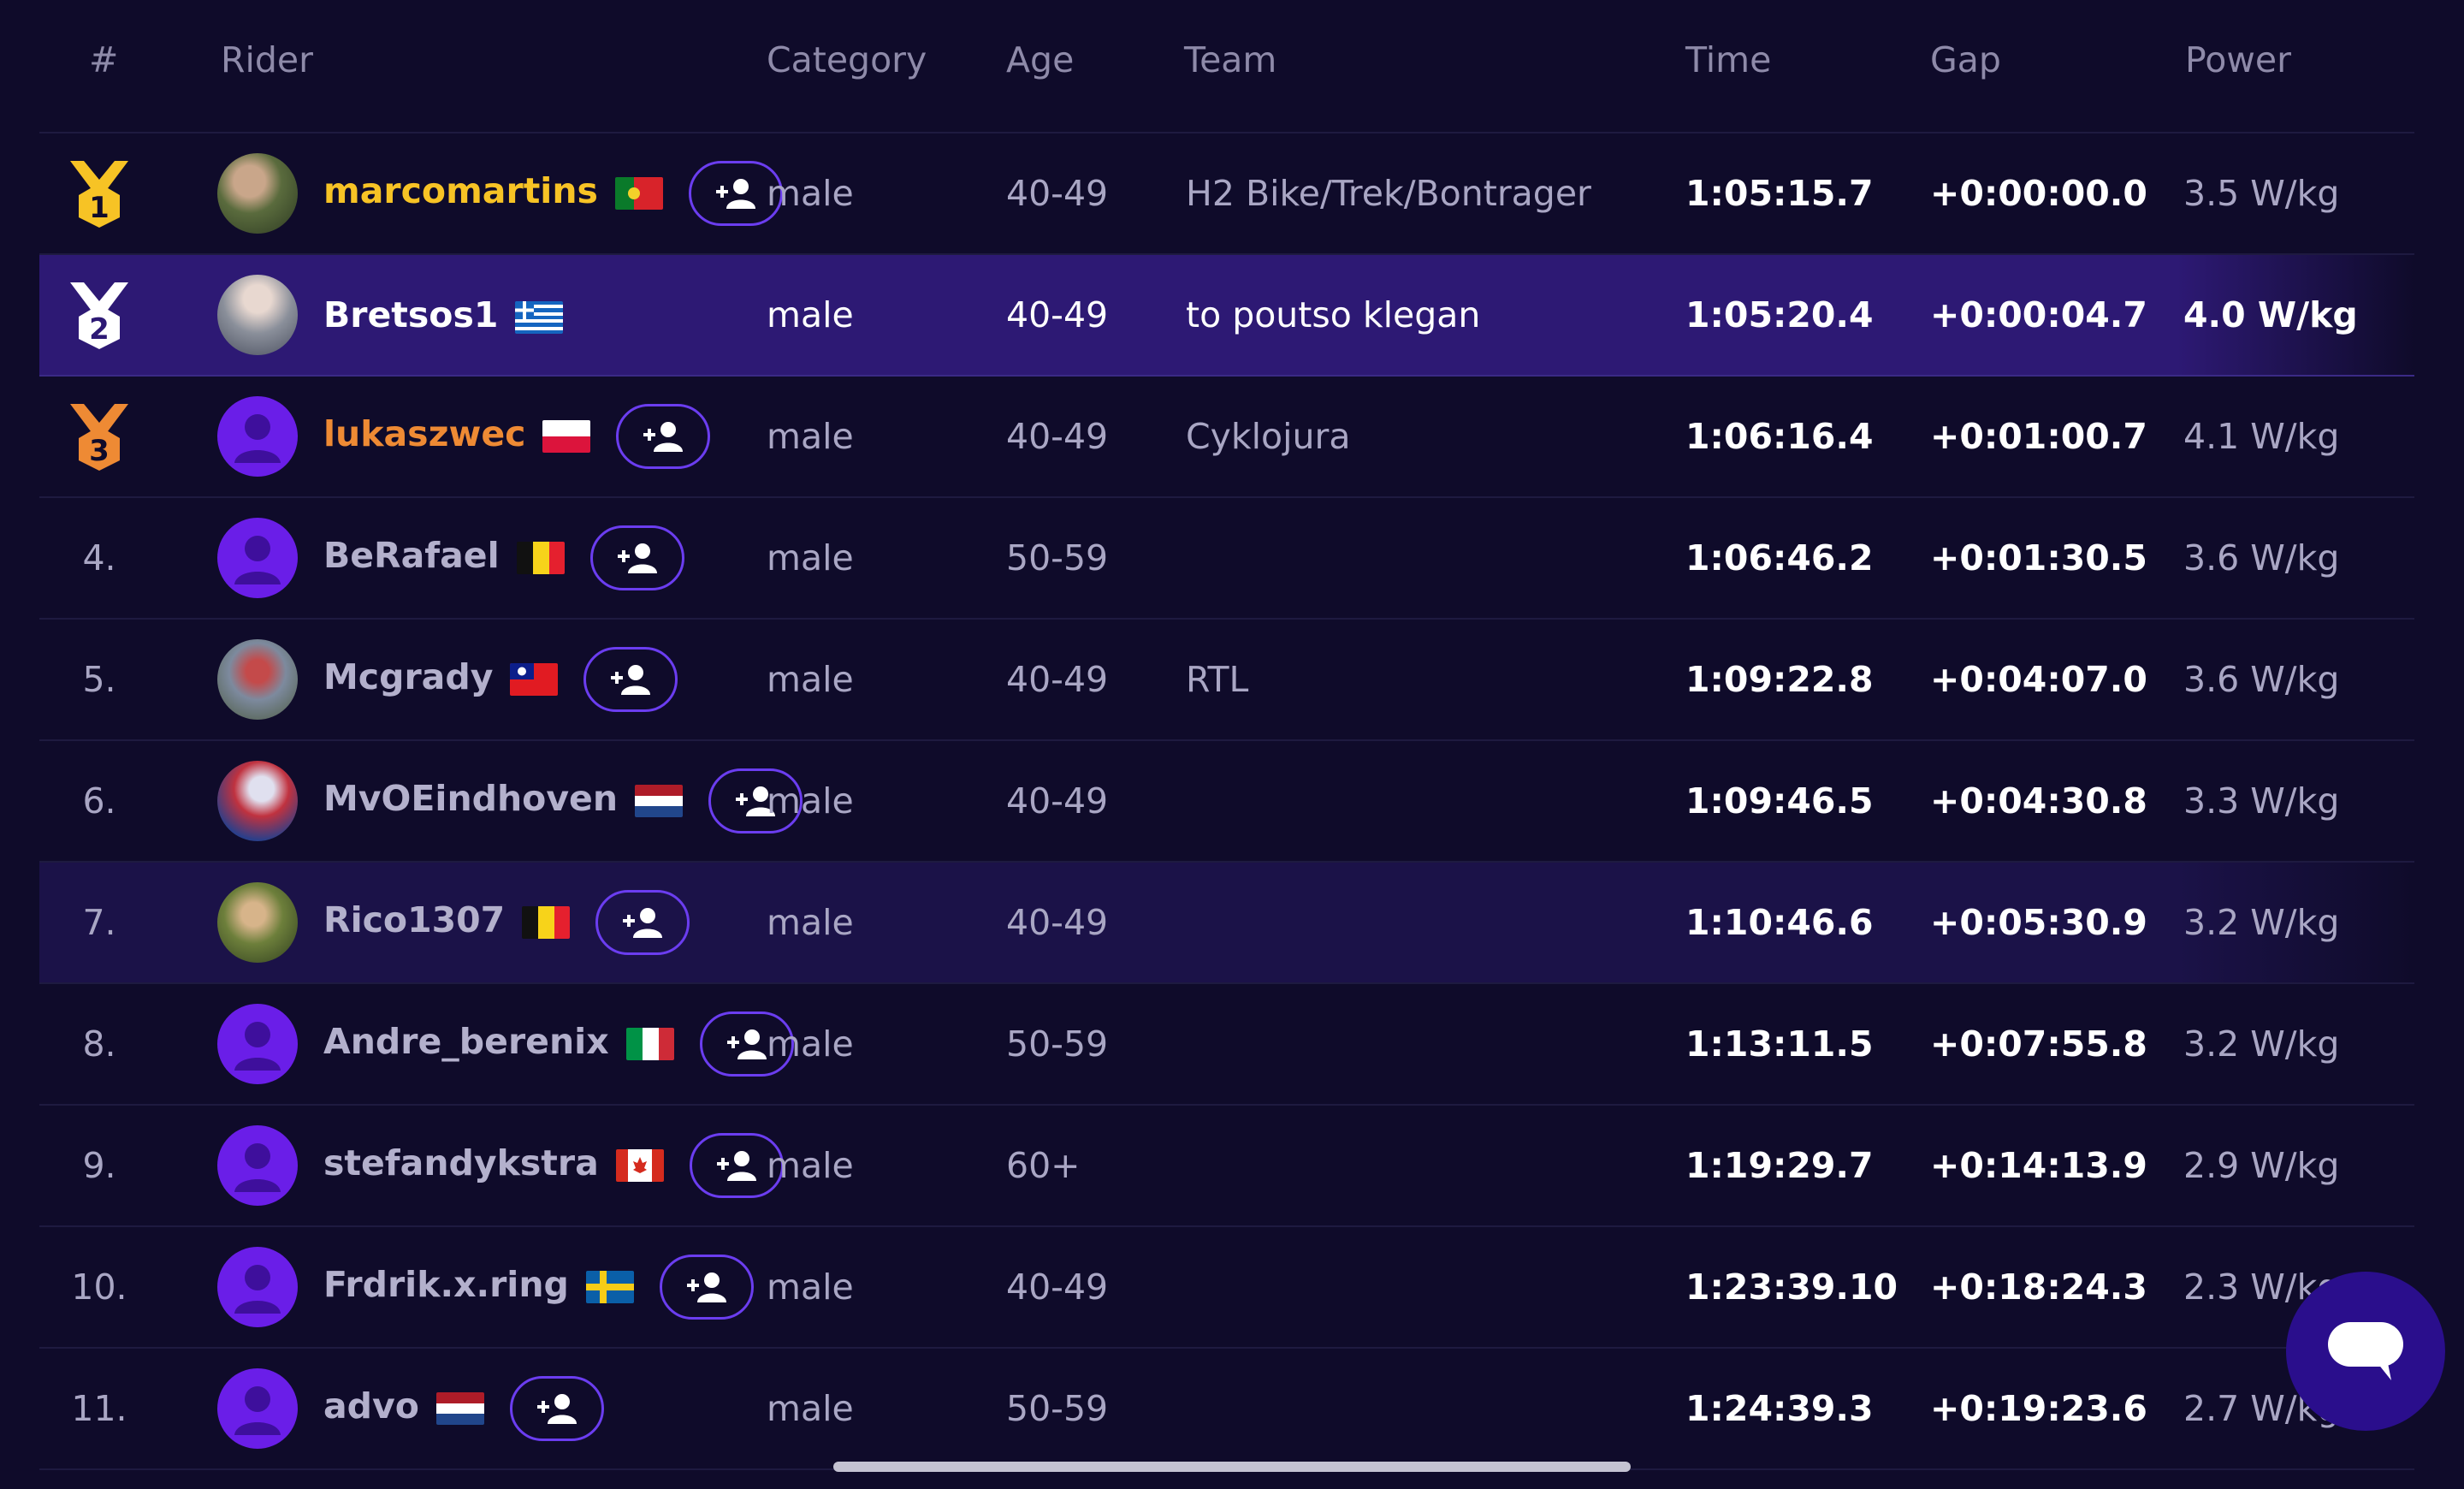 This screenshot has height=1489, width=2464. What do you see at coordinates (1779, 679) in the screenshot?
I see `time-cell: 1:09:22.8` at bounding box center [1779, 679].